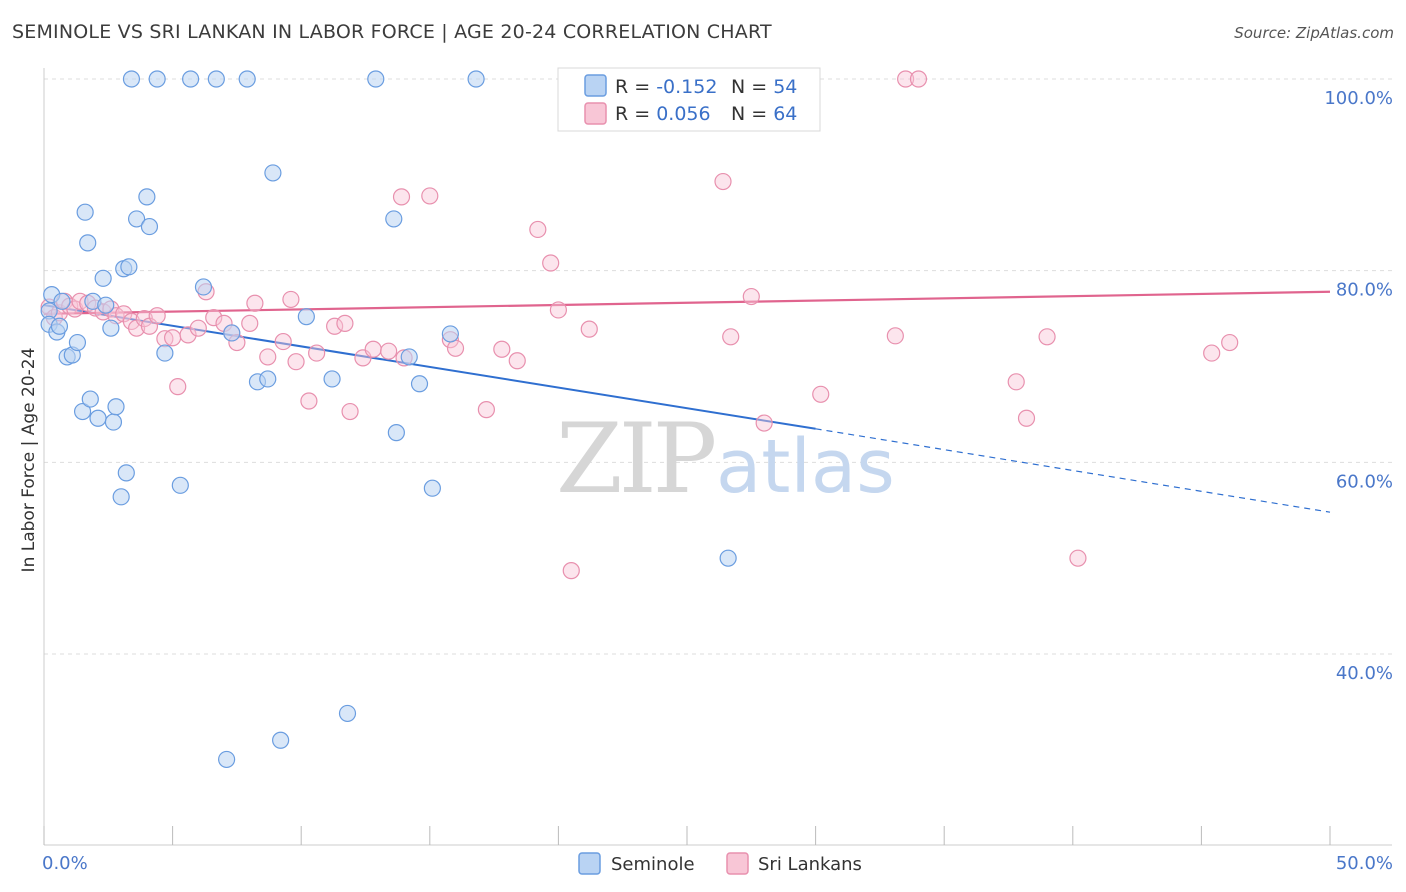 The width and height of the screenshot is (1406, 892). Describe the element at coordinates (1364, 673) in the screenshot. I see `y-tick-label: 40.0%` at that location.